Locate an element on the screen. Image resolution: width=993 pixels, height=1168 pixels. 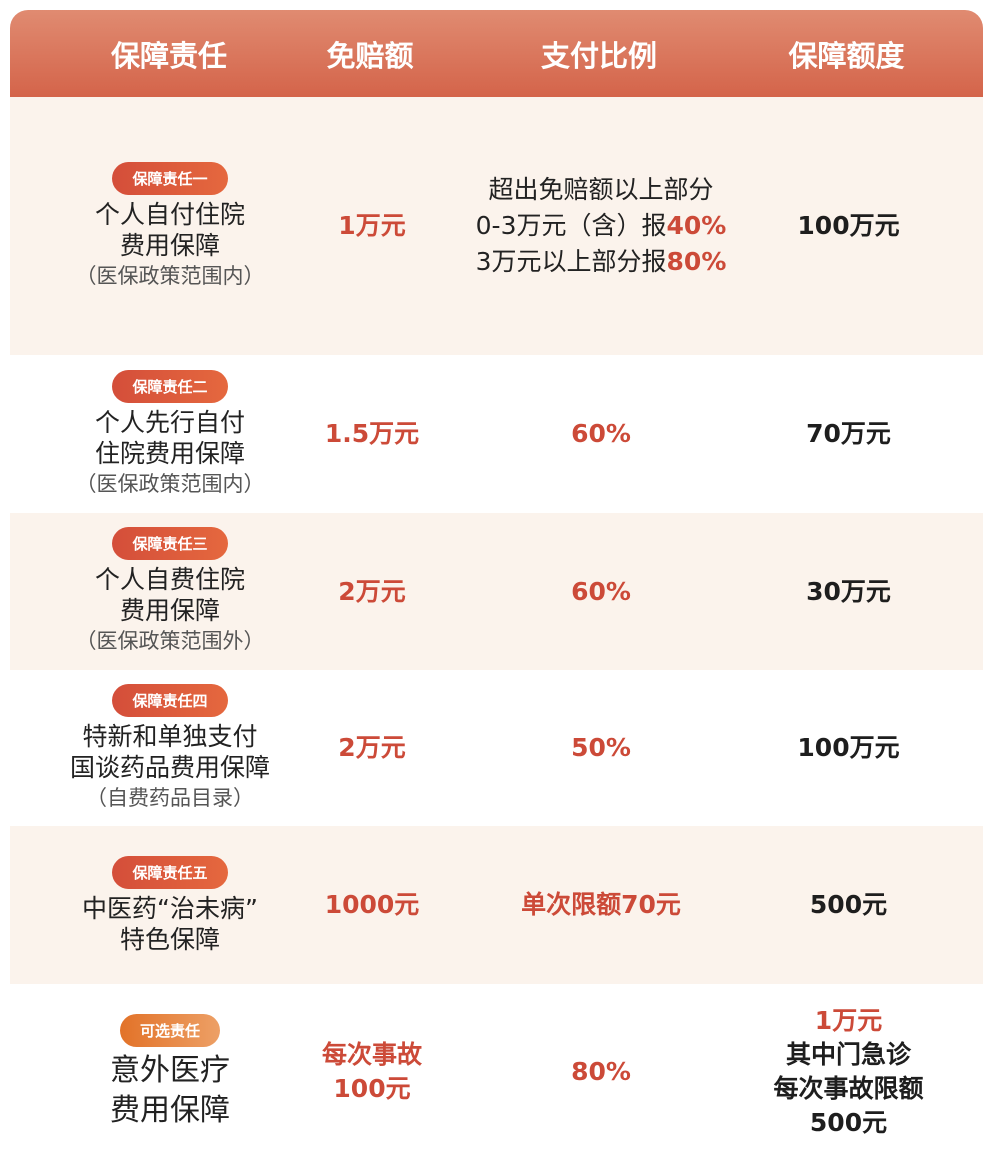
cell-text: 50% is located at coordinates (601, 747).